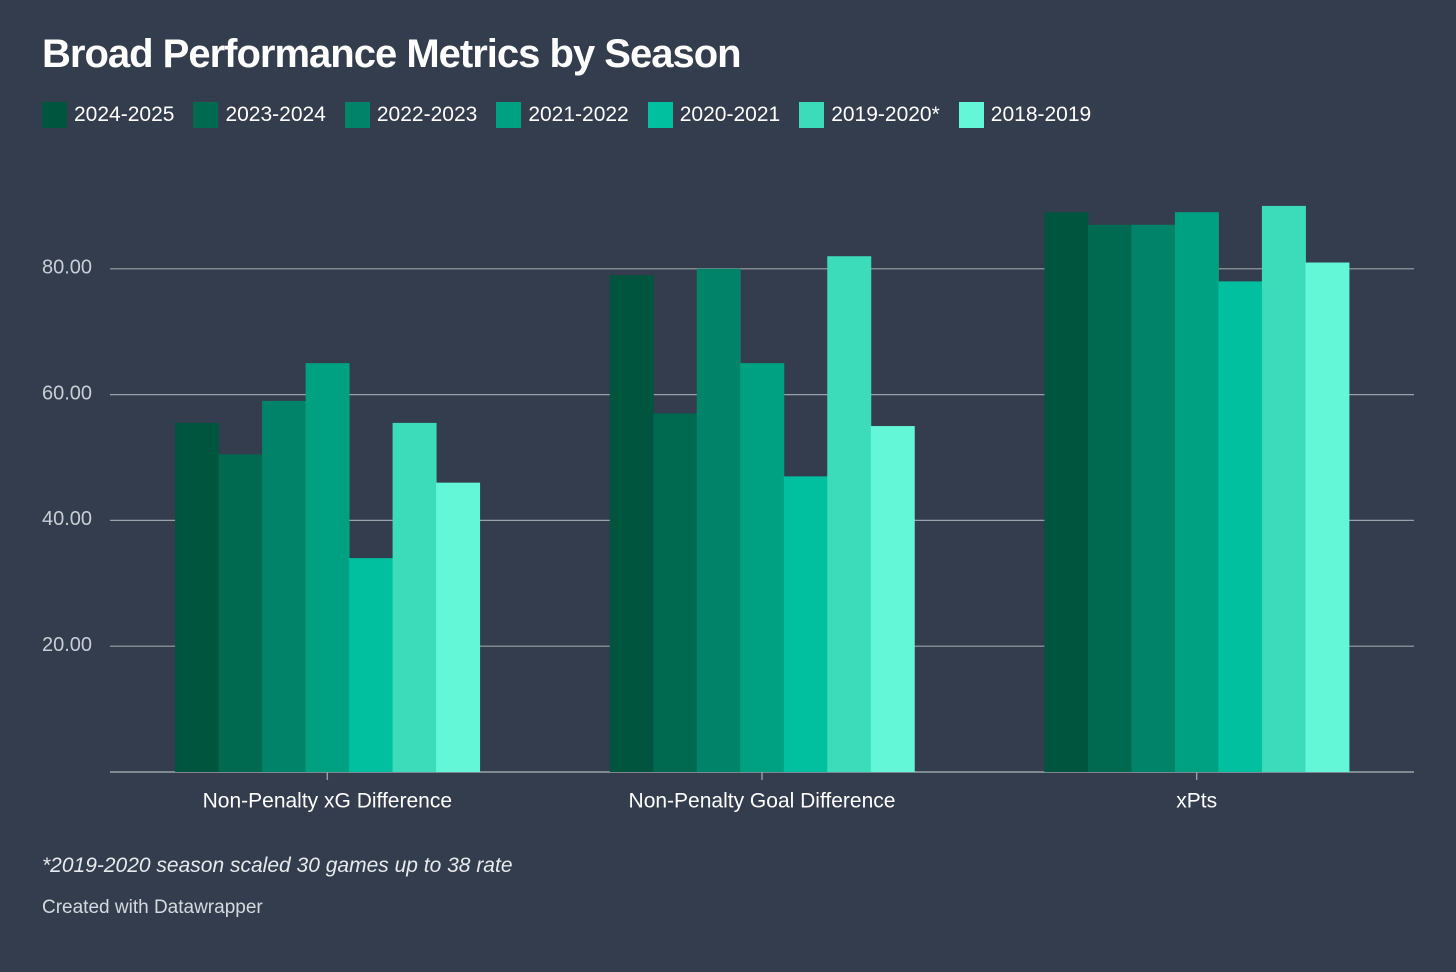 This screenshot has height=972, width=1456. What do you see at coordinates (427, 114) in the screenshot?
I see `legend-label: 2022-2023` at bounding box center [427, 114].